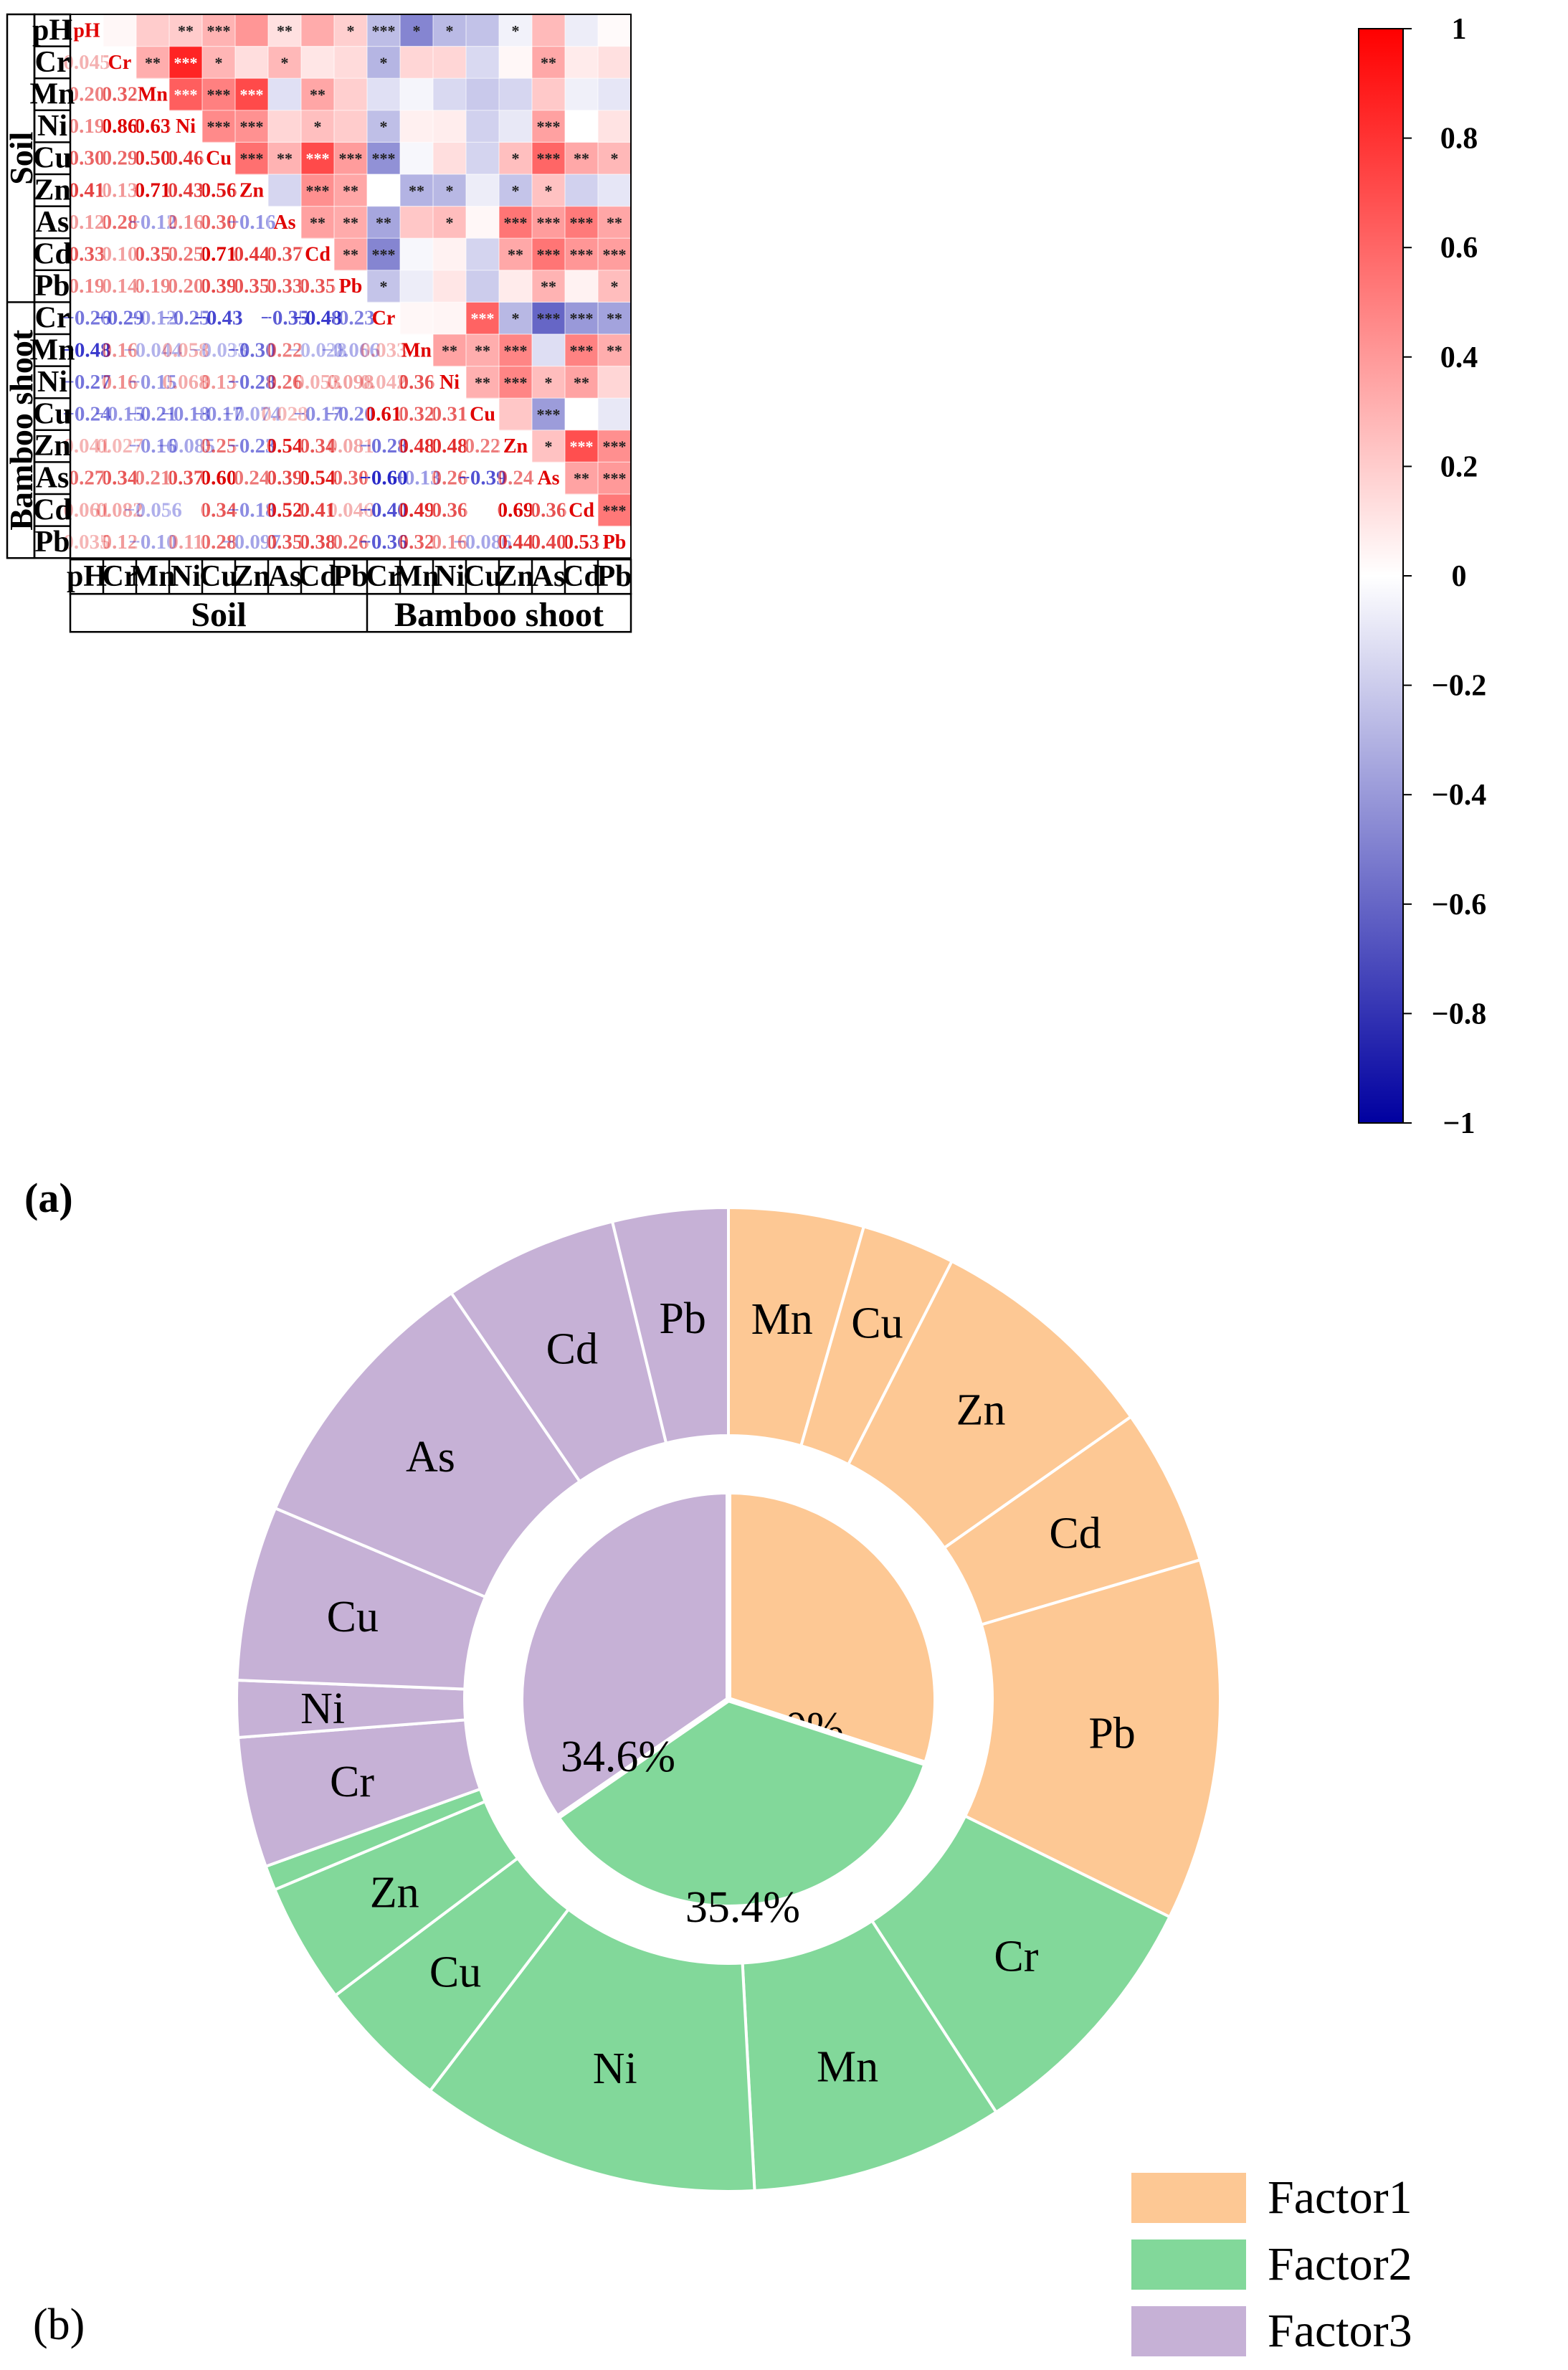  I want to click on column-group-label: Soil, so click(218, 615).